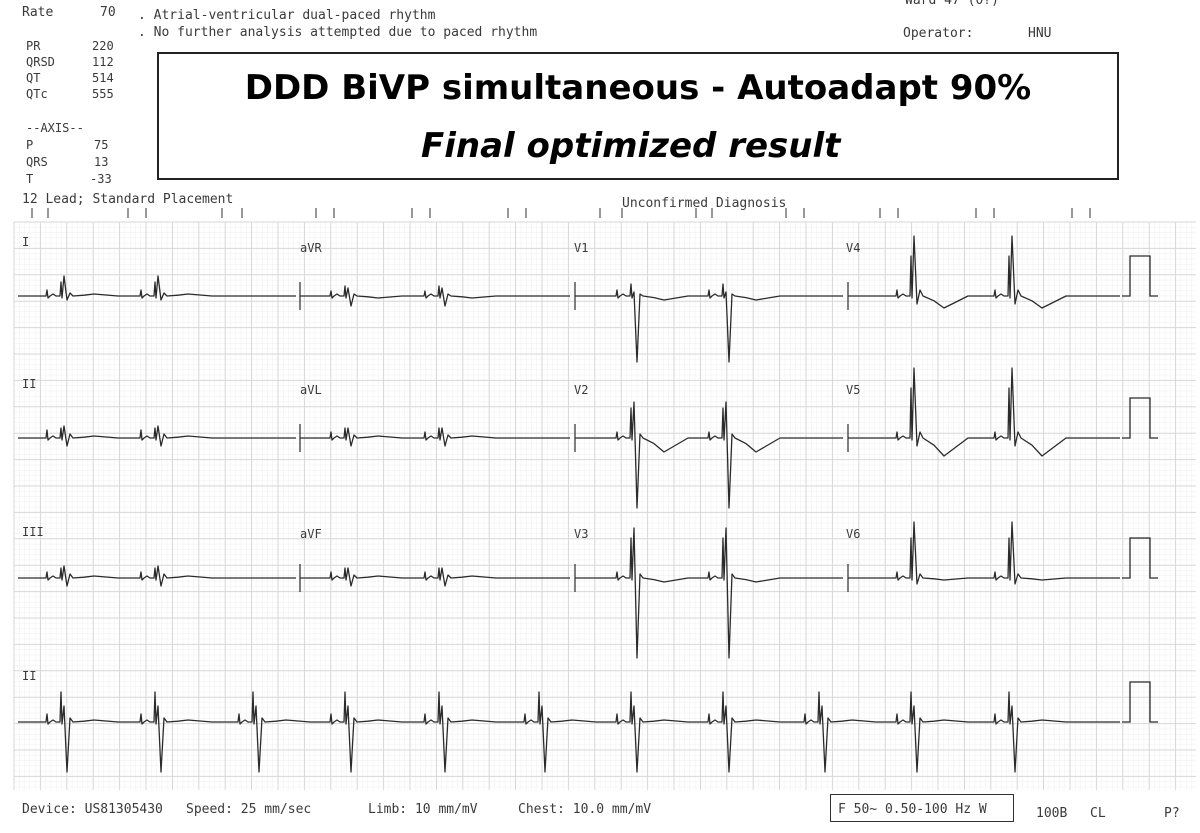 This screenshot has height=833, width=1200. What do you see at coordinates (29, 384) in the screenshot?
I see `lead-label-ii: II` at bounding box center [29, 384].